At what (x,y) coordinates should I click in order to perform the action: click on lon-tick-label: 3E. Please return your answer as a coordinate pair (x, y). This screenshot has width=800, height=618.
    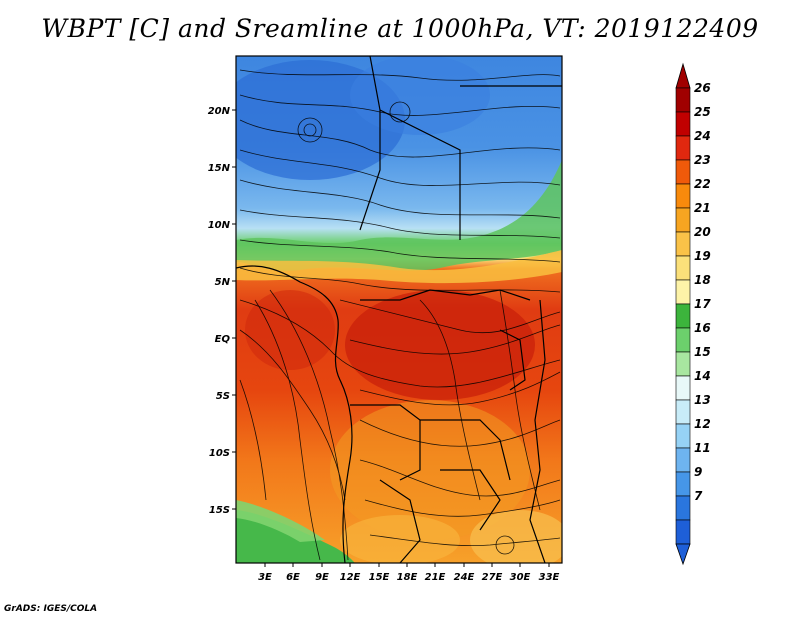
    Looking at the image, I should click on (265, 577).